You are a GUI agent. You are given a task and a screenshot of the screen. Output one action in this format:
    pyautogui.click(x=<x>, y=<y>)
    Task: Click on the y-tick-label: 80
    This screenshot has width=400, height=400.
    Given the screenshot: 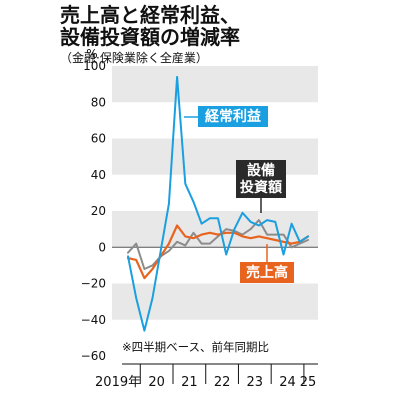 What is the action you would take?
    pyautogui.click(x=98, y=102)
    